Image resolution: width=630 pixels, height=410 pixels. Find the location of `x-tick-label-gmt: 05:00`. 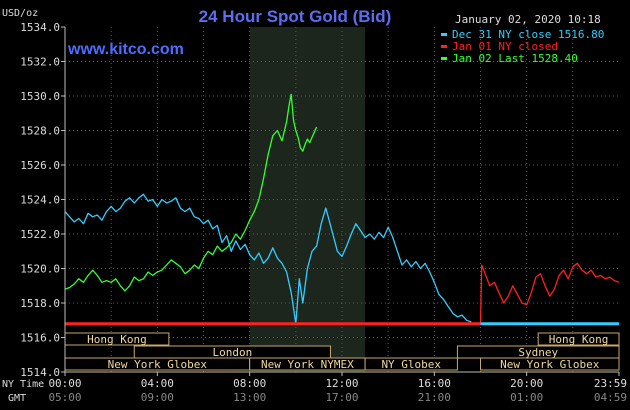

x-tick-label-gmt: 05:00 is located at coordinates (64, 397).